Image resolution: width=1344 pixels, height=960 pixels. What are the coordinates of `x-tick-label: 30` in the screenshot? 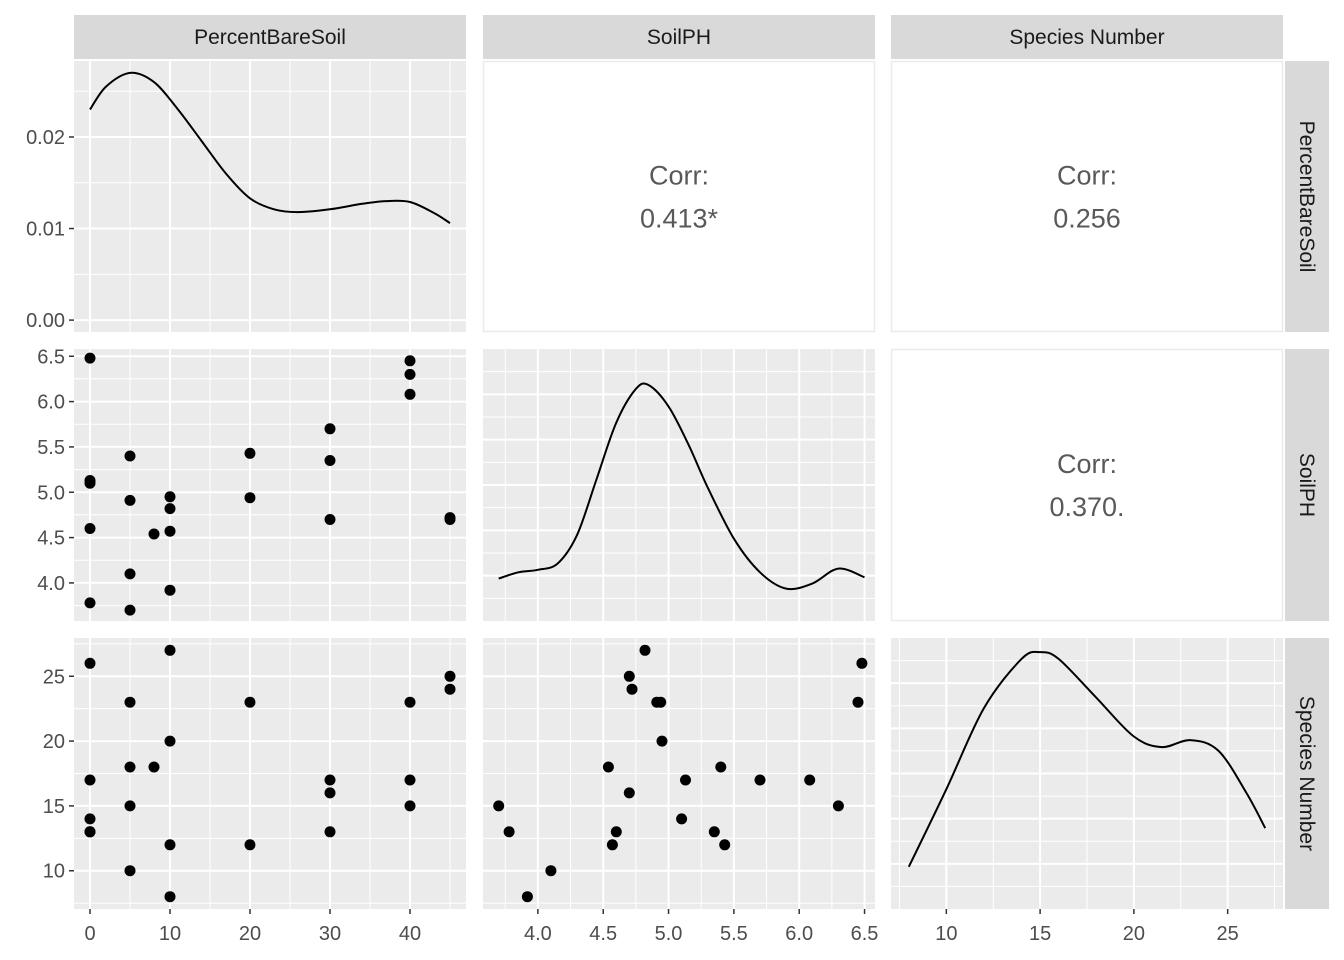 It's located at (330, 934).